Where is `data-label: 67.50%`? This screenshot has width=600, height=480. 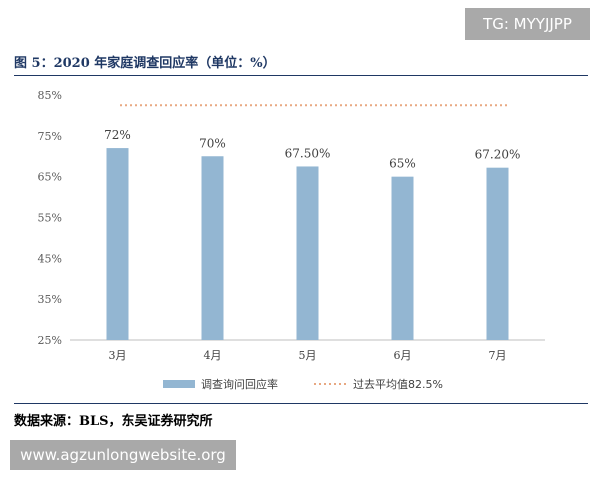
data-label: 67.50% is located at coordinates (308, 153).